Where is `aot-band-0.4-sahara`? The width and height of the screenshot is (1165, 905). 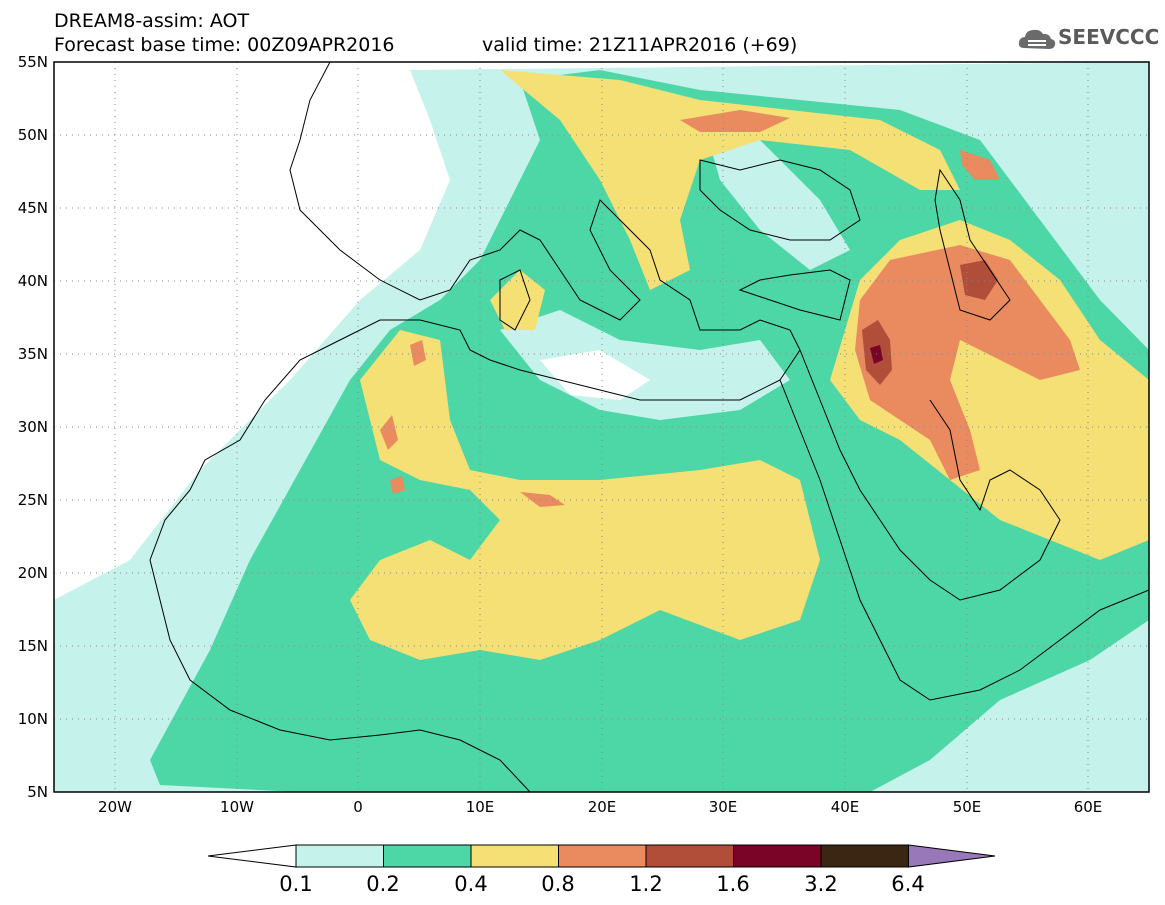
aot-band-0.4-sahara is located at coordinates (585, 495).